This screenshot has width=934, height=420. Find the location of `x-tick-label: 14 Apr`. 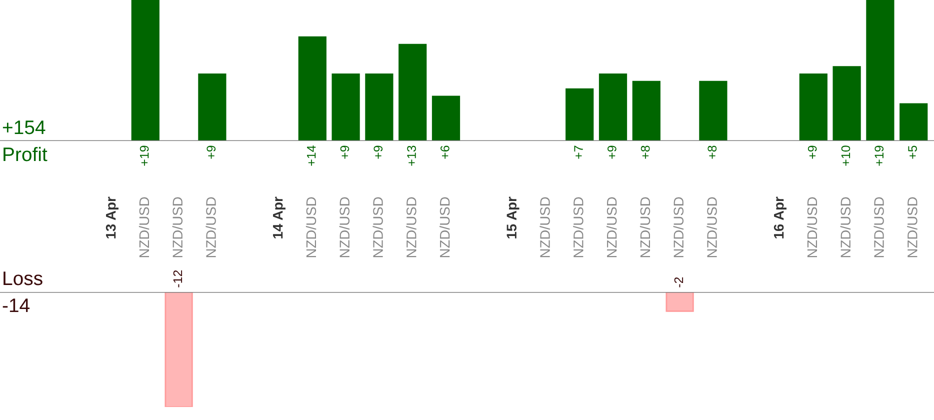

x-tick-label: 14 Apr is located at coordinates (279, 217).